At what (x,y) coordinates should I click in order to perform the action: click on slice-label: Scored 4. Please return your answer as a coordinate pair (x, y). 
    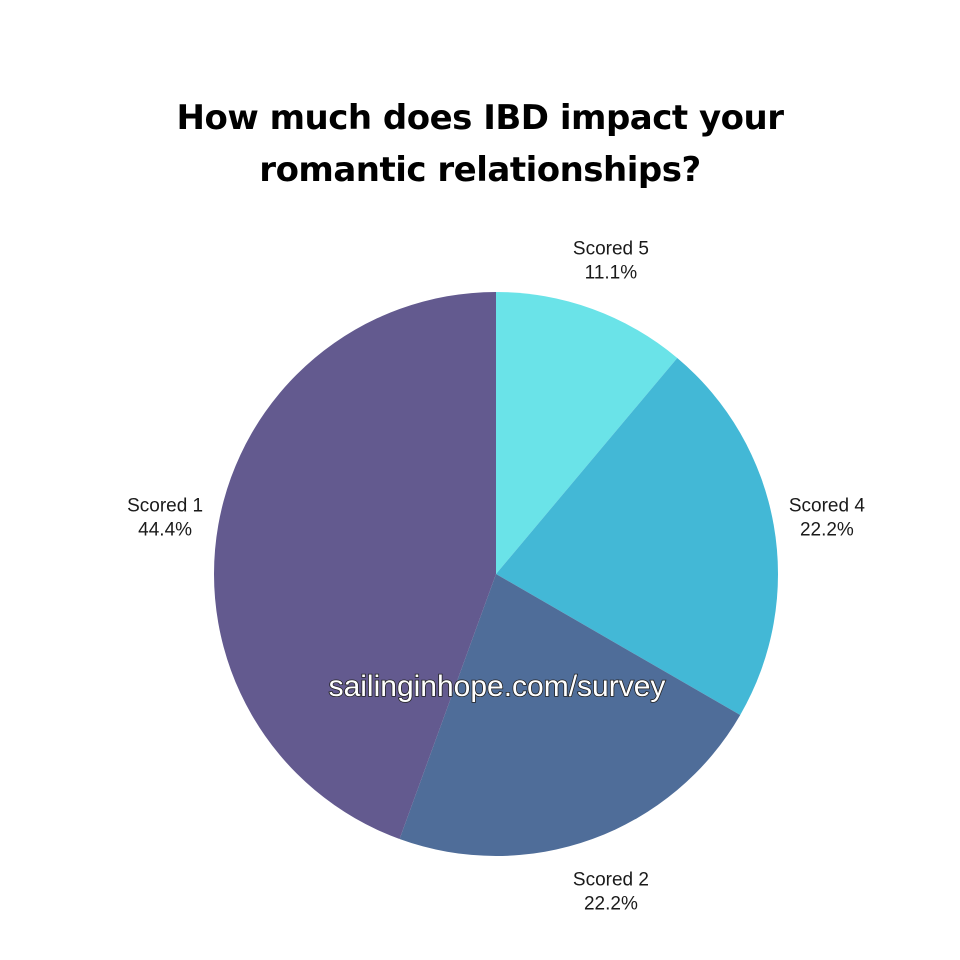
    Looking at the image, I should click on (827, 506).